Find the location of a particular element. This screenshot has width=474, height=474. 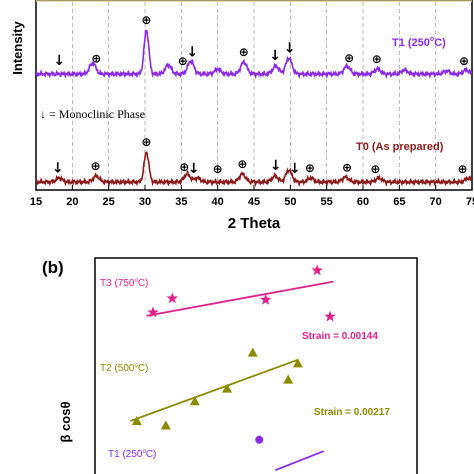

x-tick-label: 25 is located at coordinates (109, 202).